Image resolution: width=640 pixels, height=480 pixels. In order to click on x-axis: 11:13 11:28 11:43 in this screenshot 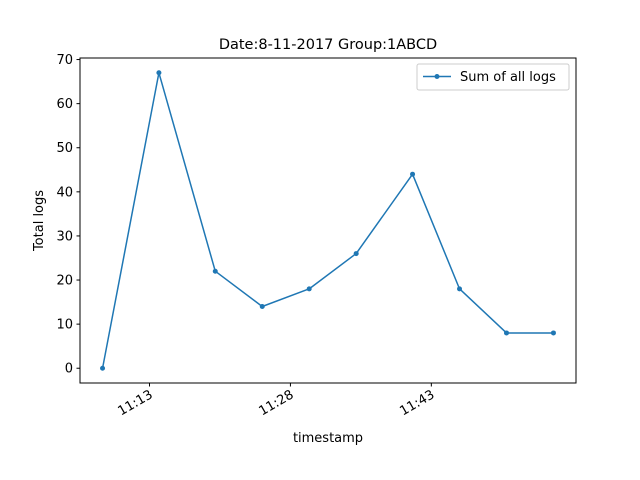, I will do `click(276, 401)`.